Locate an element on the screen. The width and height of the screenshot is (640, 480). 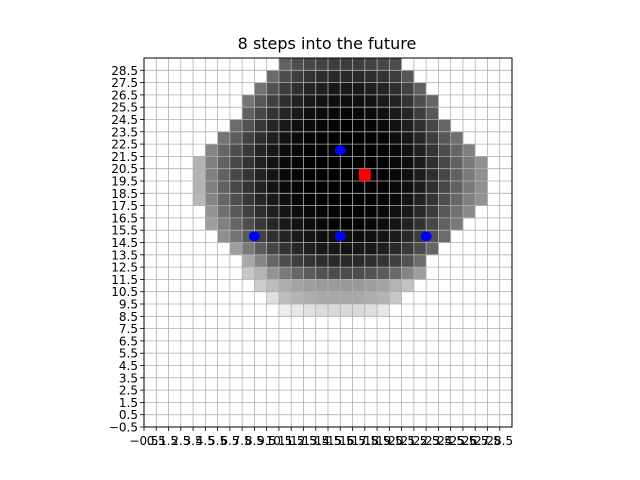
y-tick-label: 18.5 is located at coordinates (124, 194).